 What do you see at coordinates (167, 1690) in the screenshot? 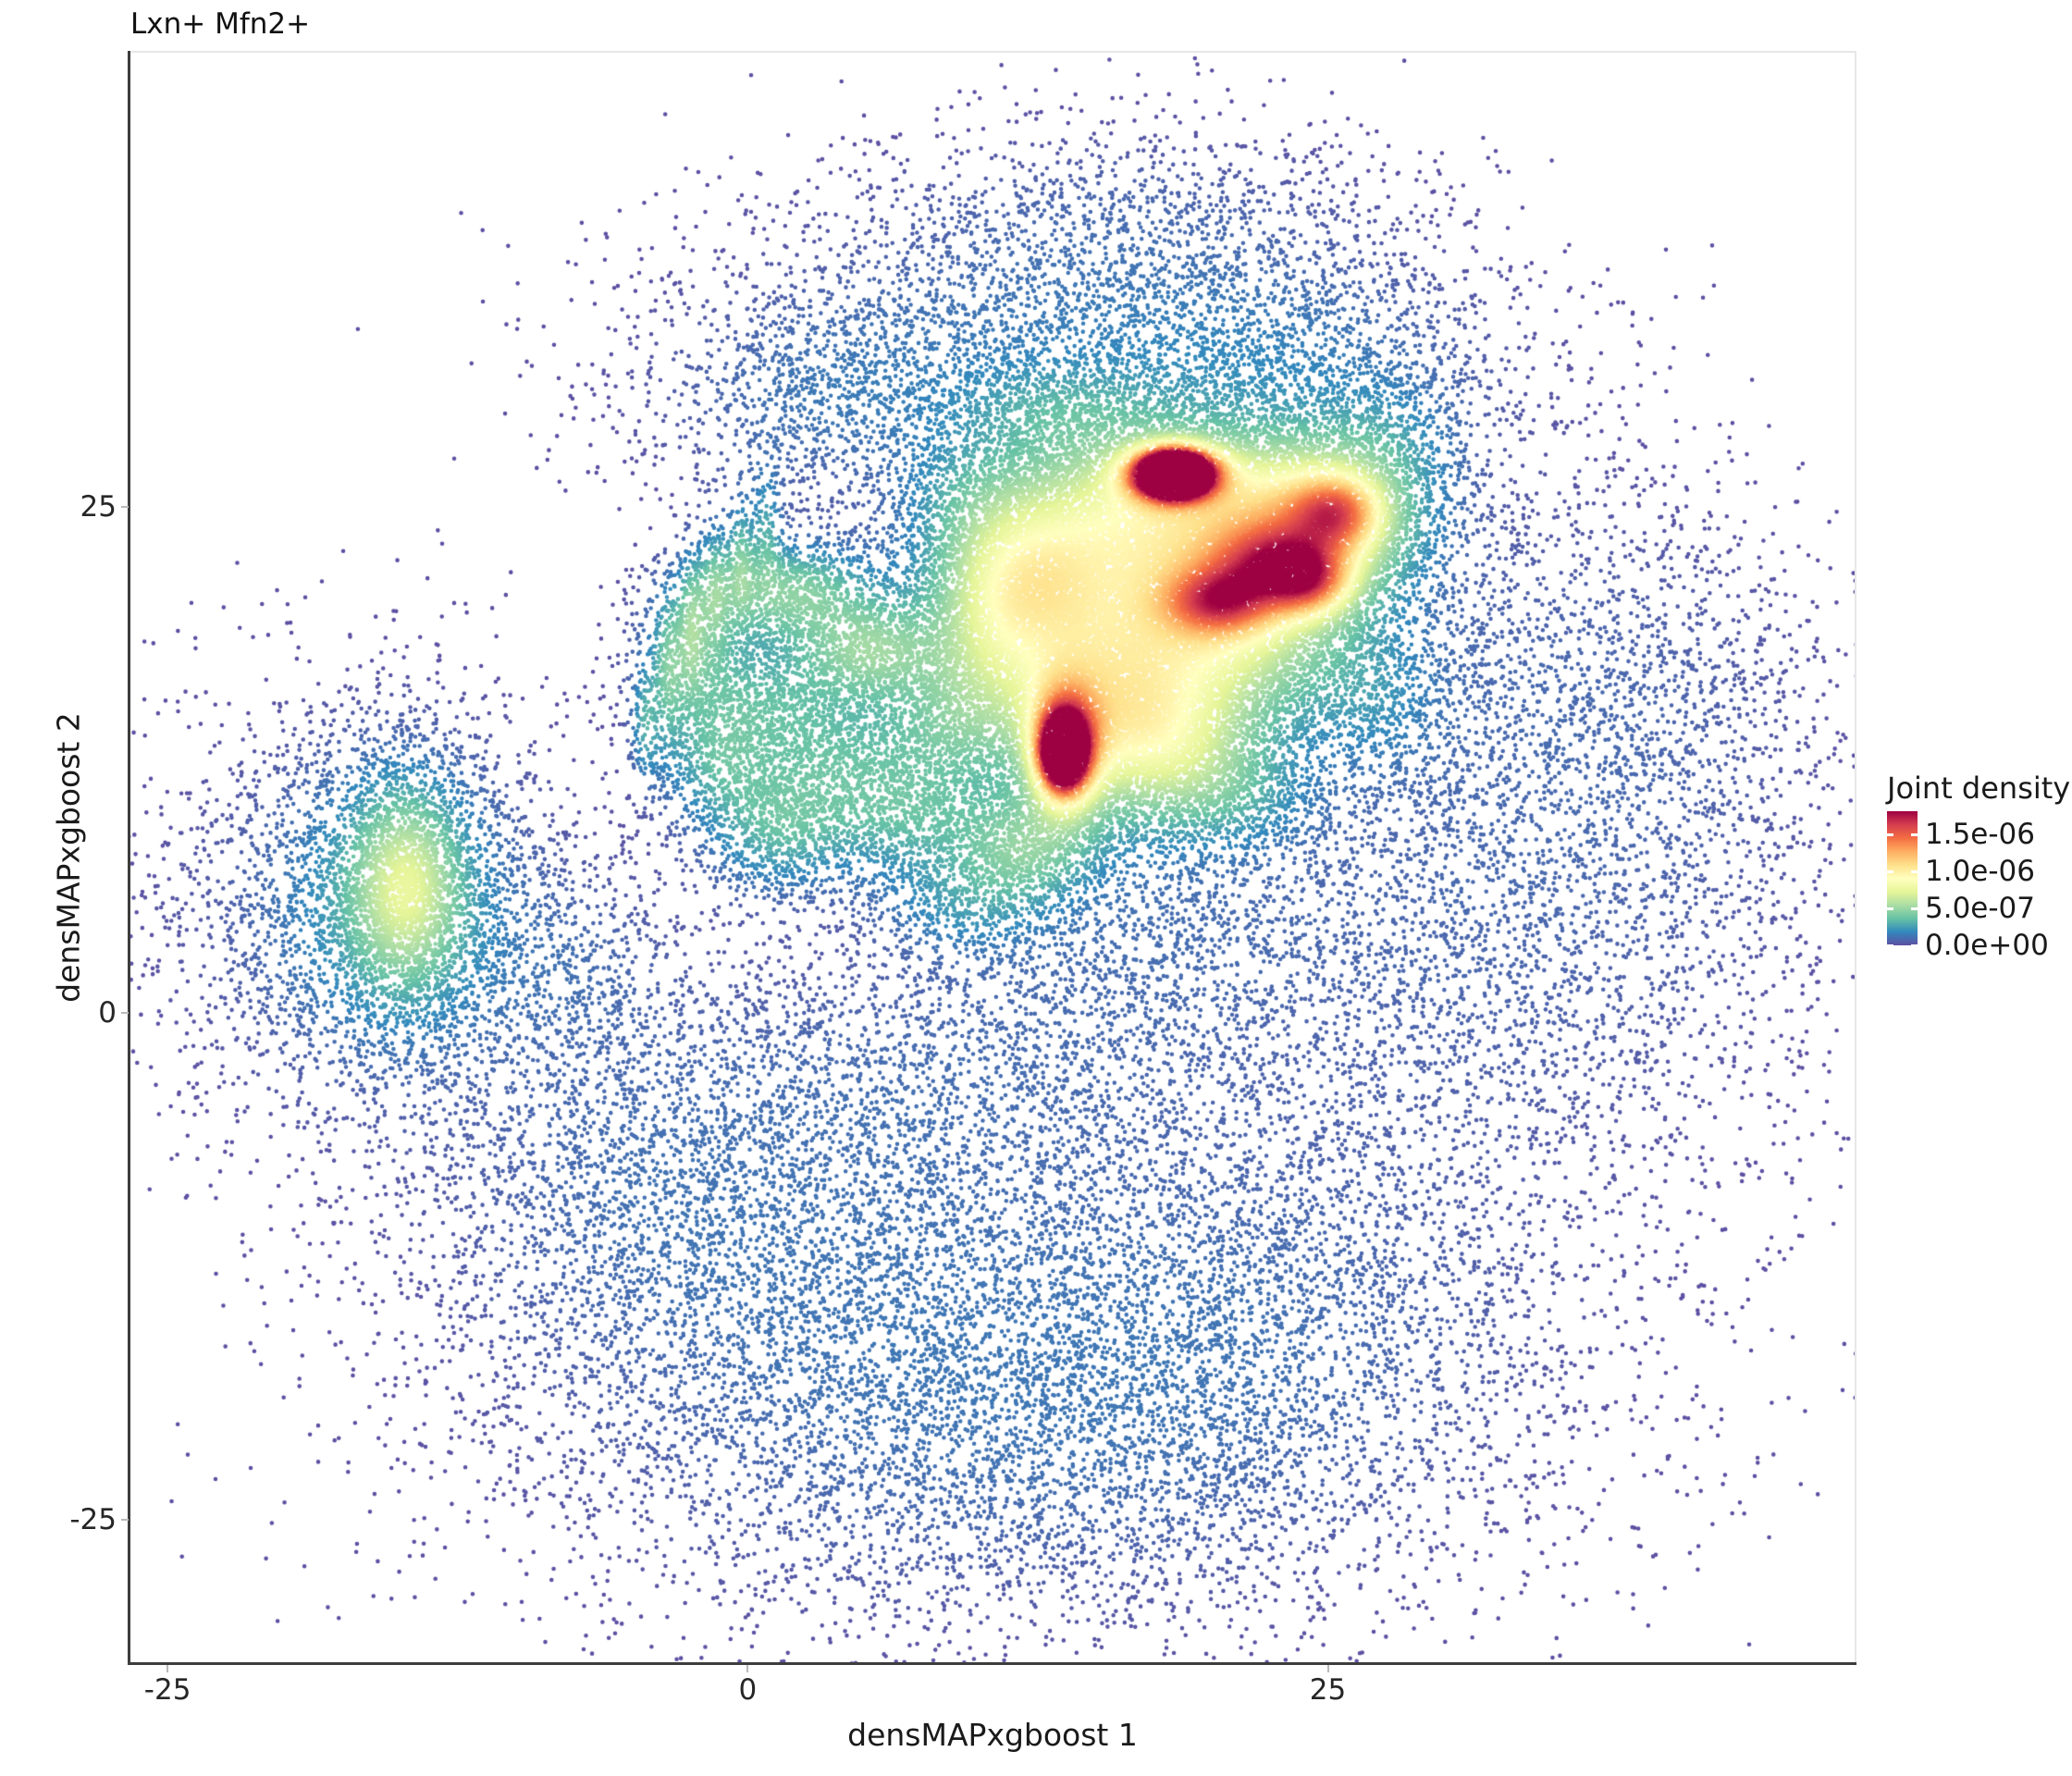
I see `x-tick-label: -25` at bounding box center [167, 1690].